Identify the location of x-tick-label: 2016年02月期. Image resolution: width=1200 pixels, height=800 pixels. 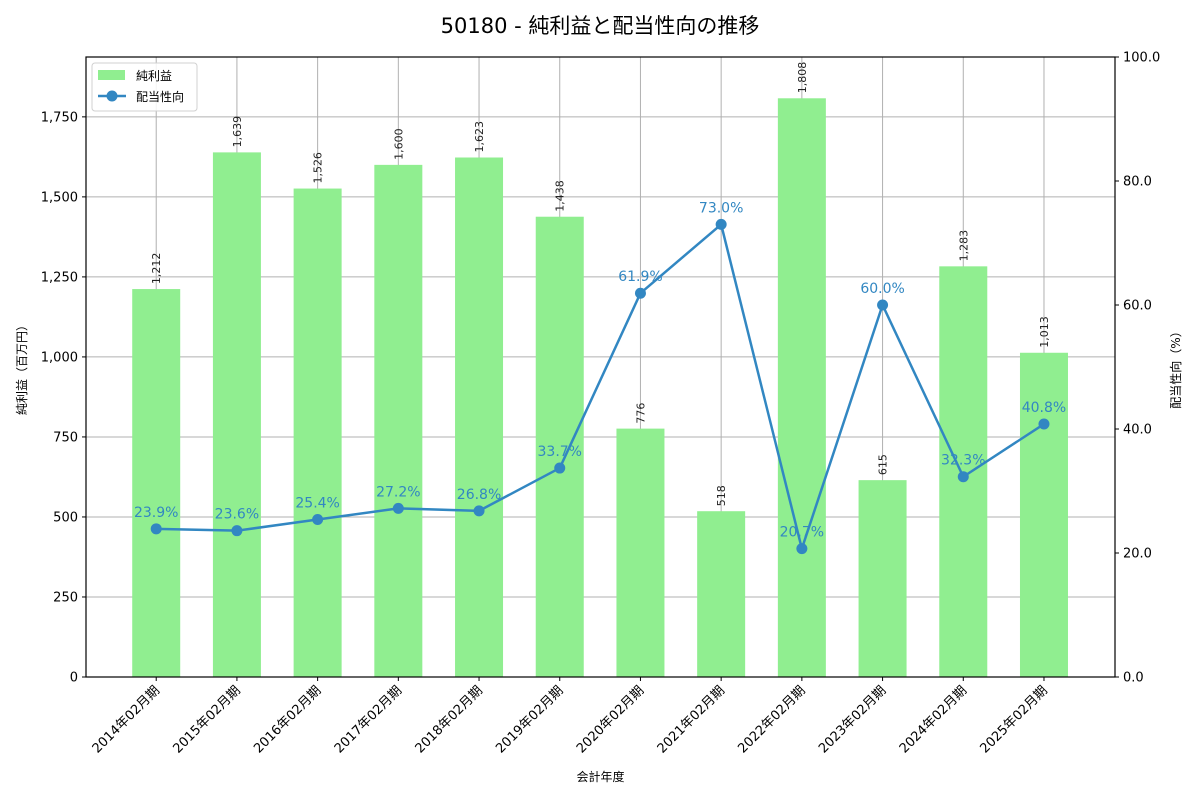
(287, 719).